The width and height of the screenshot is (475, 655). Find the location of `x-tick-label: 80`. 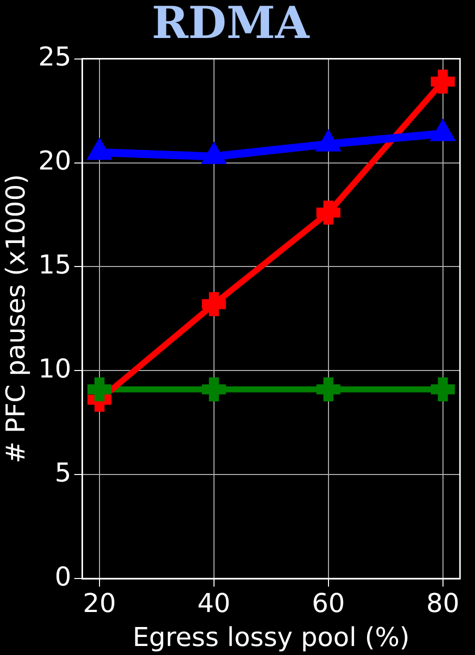

x-tick-label: 80 is located at coordinates (443, 603).